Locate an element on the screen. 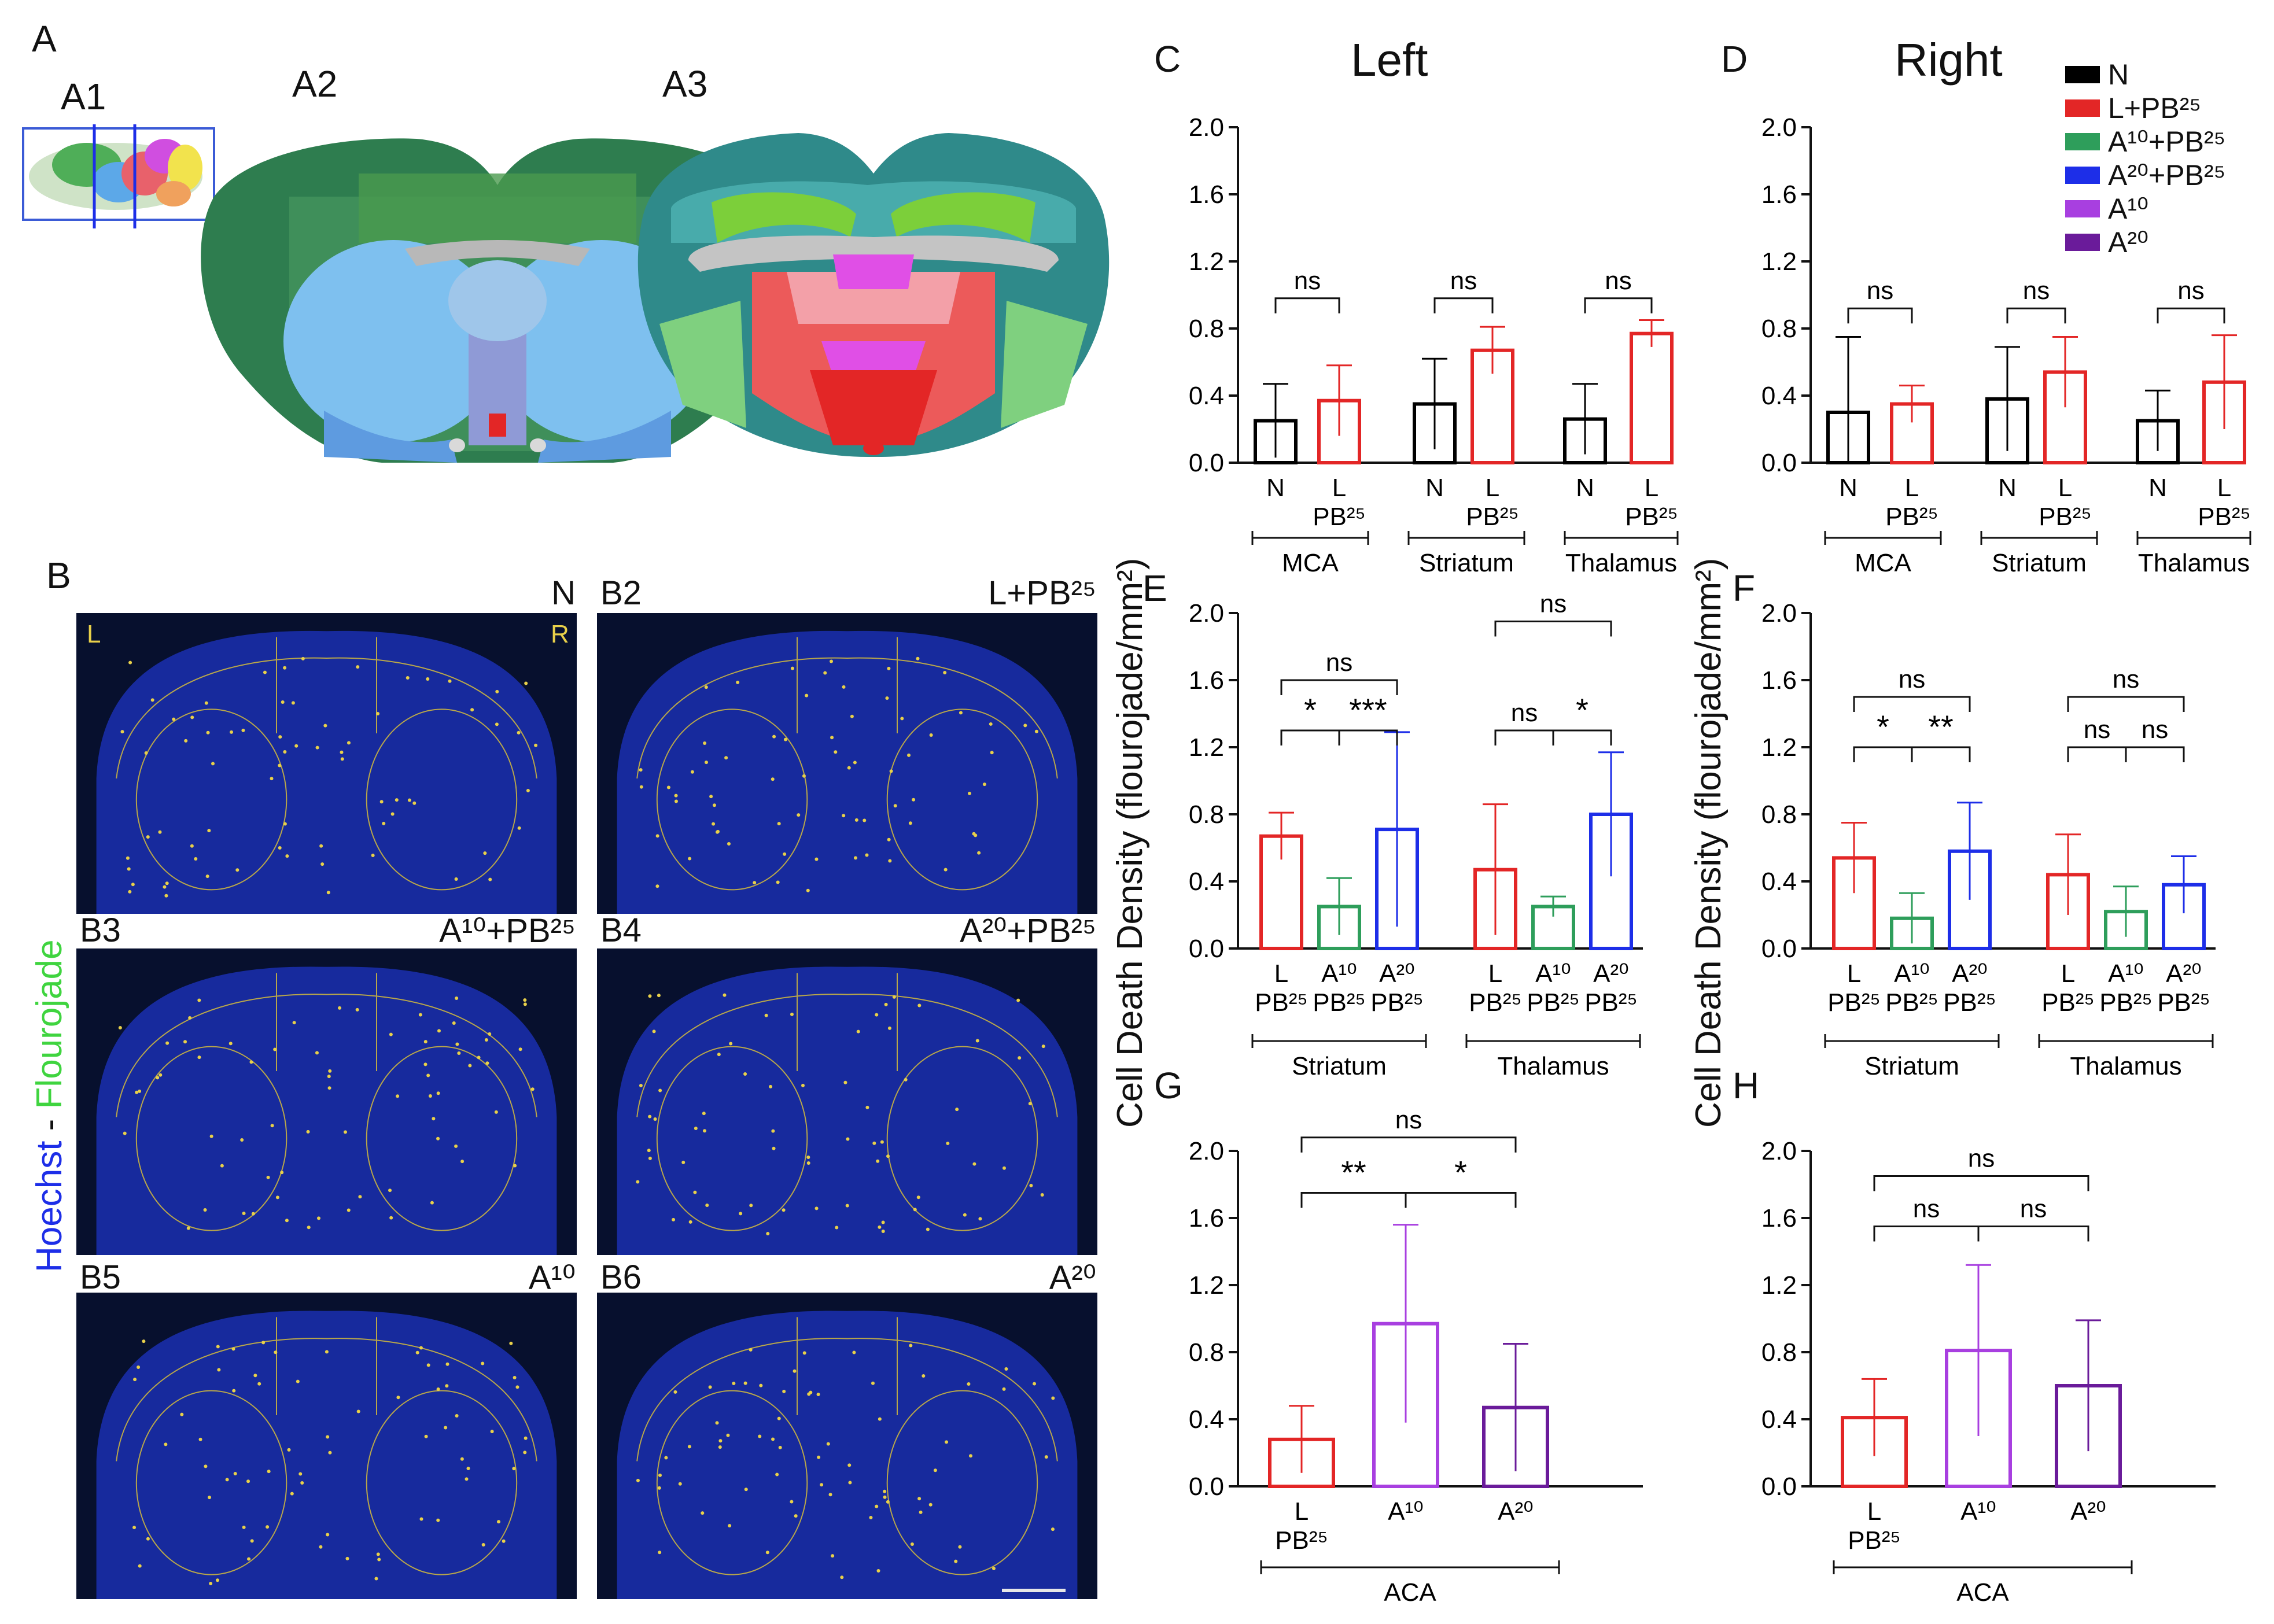 The image size is (2274, 1624). bar-label: L is located at coordinates (2068, 973).